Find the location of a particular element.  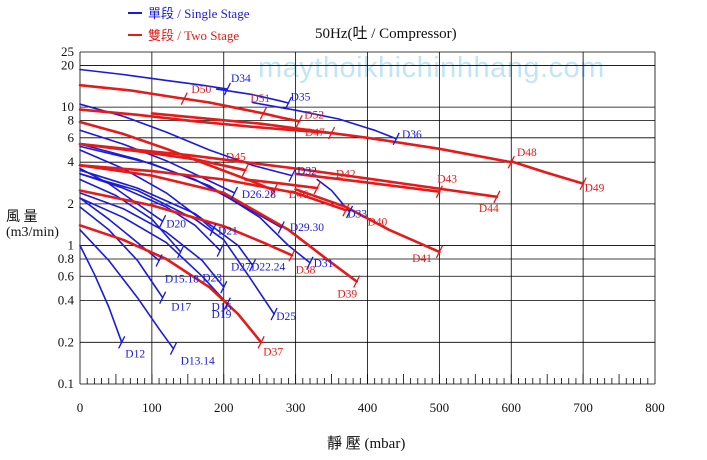

curve-label: D32 is located at coordinates (307, 172).